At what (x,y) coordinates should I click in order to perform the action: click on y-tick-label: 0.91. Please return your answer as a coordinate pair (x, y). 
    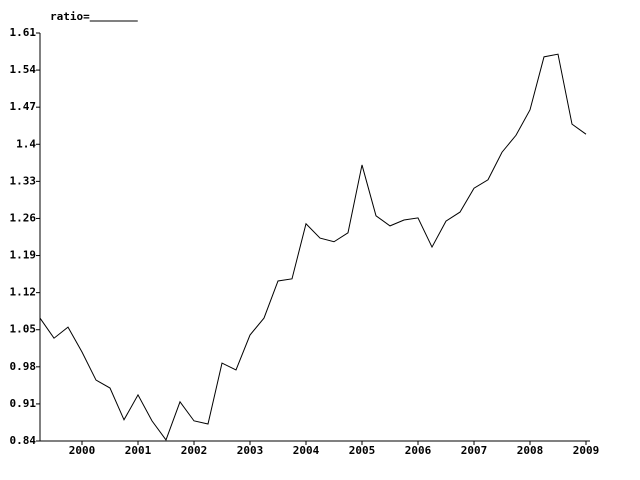
    Looking at the image, I should click on (23, 403).